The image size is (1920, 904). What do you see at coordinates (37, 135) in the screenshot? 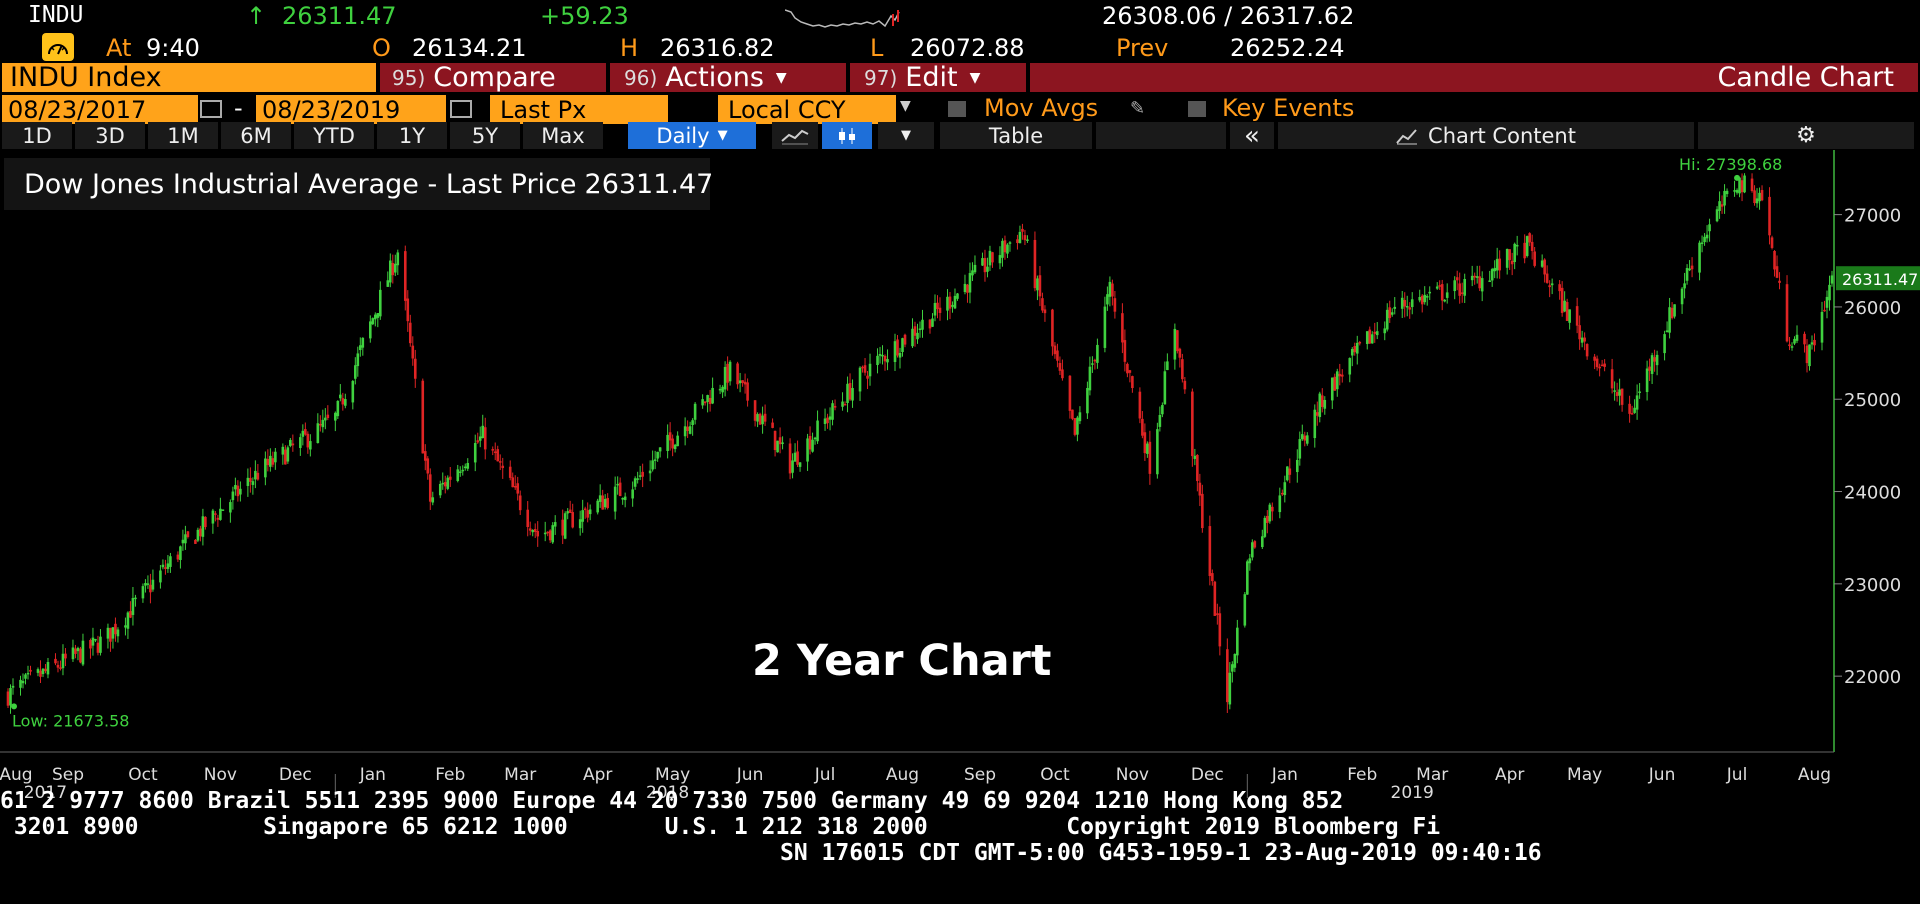
I see `range-1d: 1D` at bounding box center [37, 135].